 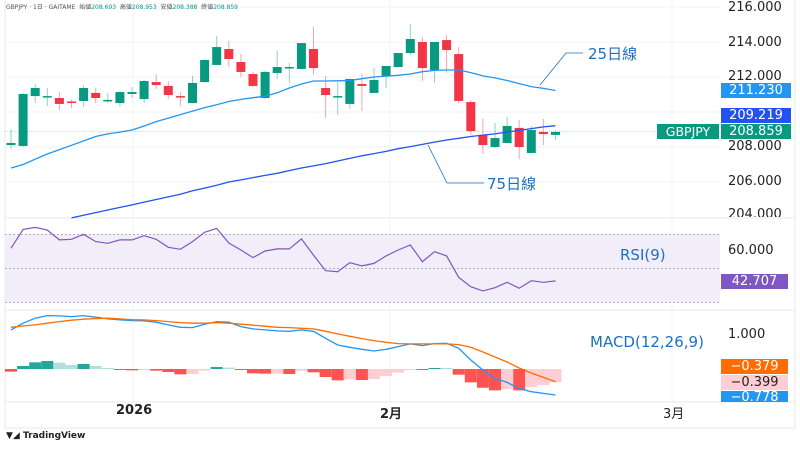 What do you see at coordinates (754, 366) in the screenshot?
I see `signal-value-badge: −0.379` at bounding box center [754, 366].